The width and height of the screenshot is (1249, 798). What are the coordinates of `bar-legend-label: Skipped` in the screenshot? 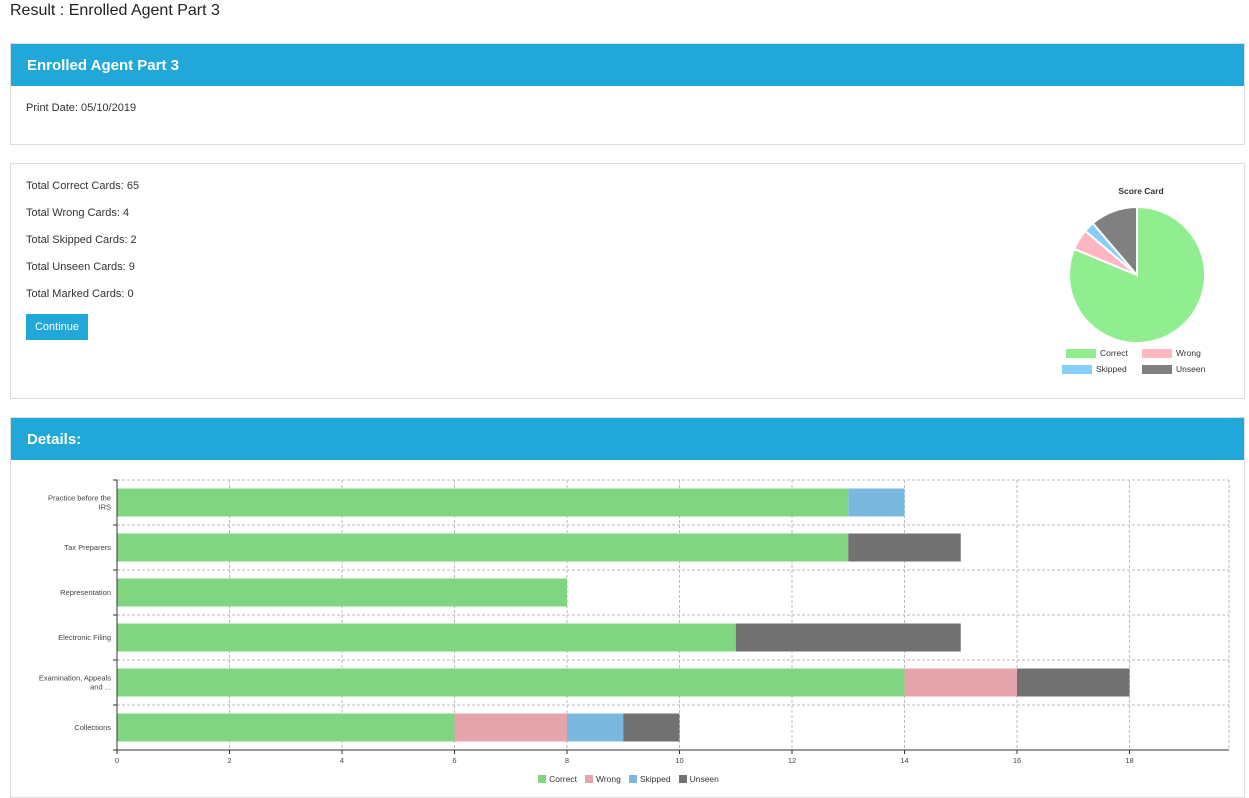 It's located at (655, 779).